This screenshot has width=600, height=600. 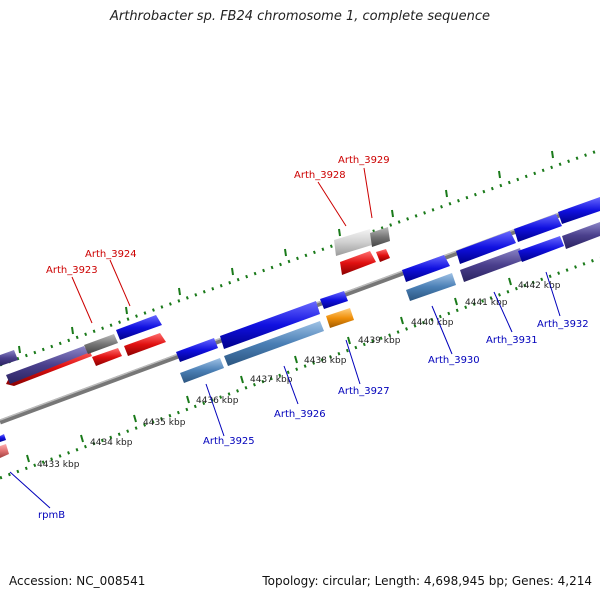 I want to click on kbp-label: 4435 kbp, so click(x=164, y=423).